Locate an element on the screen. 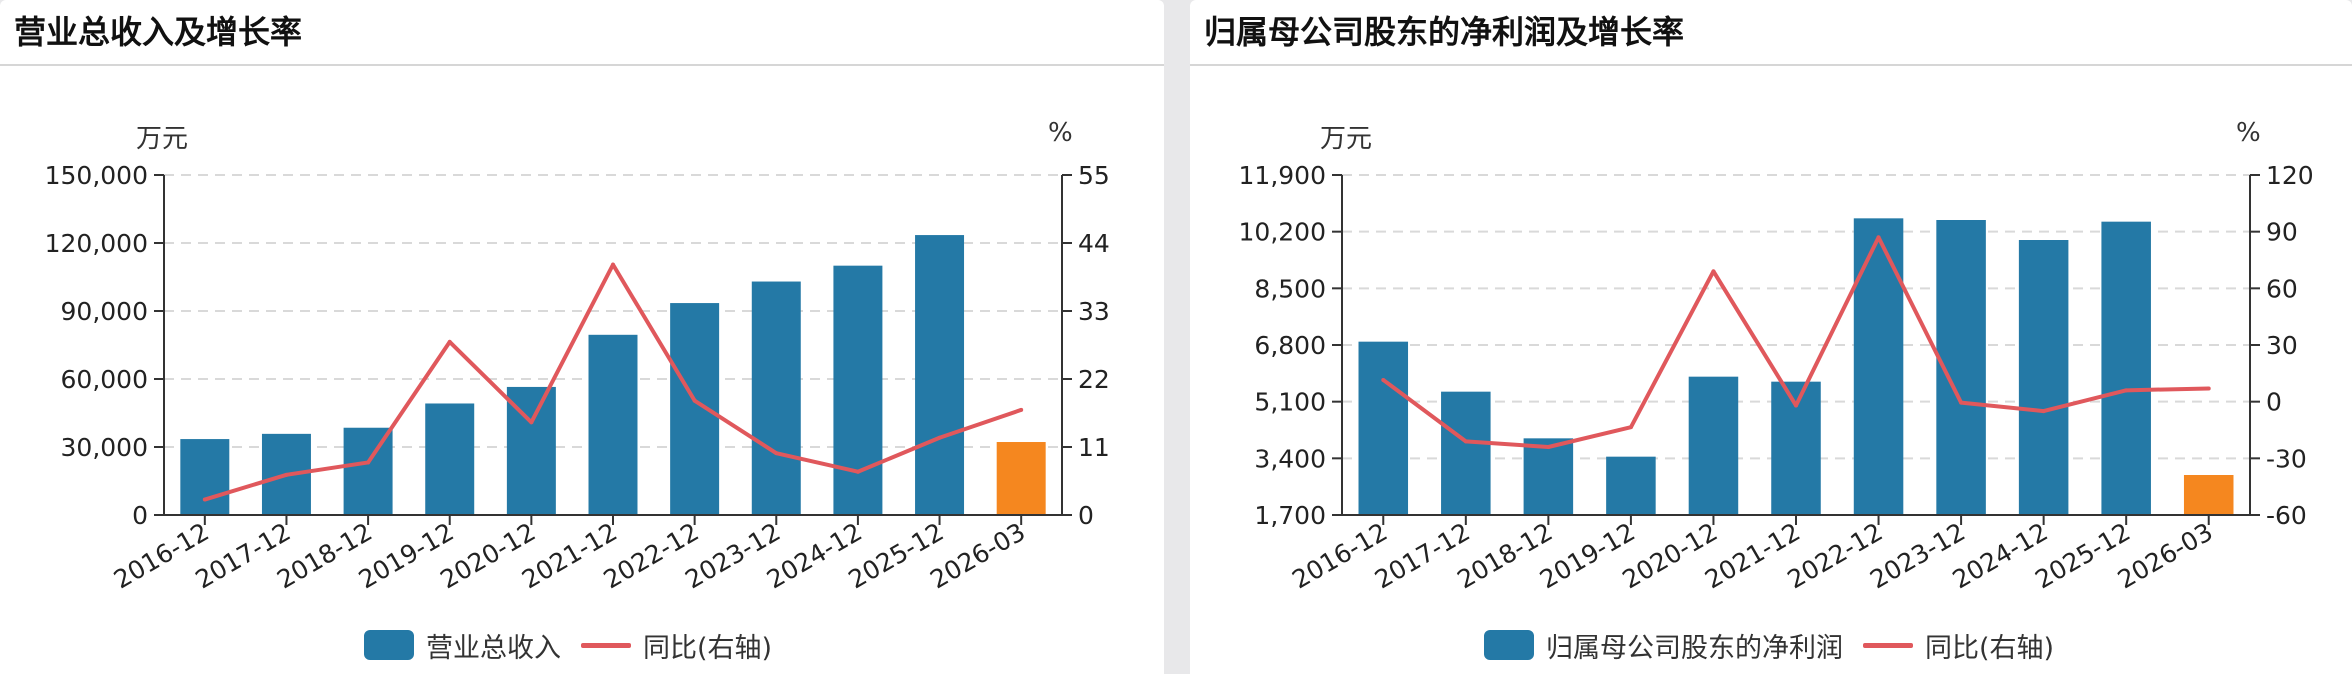  legend-item-bar: 营业总收入 is located at coordinates (462, 645).